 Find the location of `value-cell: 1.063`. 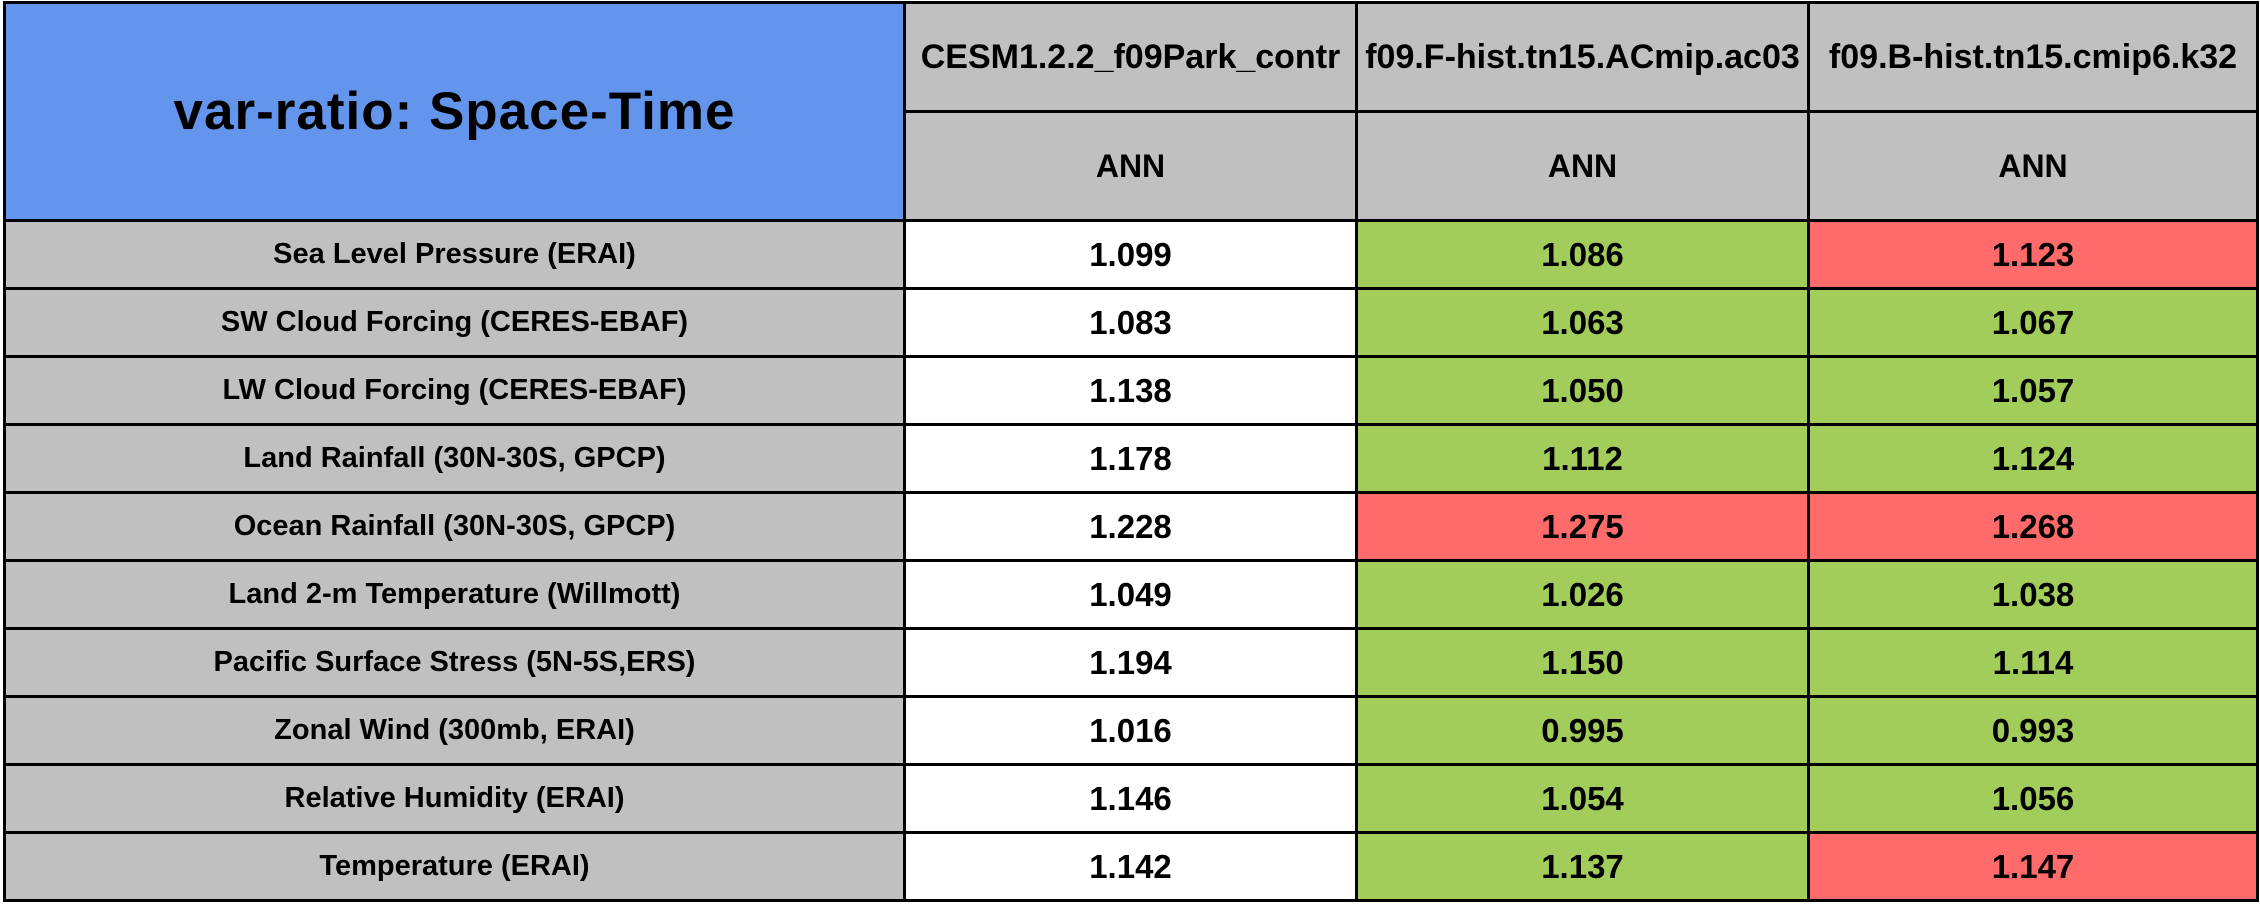

value-cell: 1.063 is located at coordinates (1582, 322).